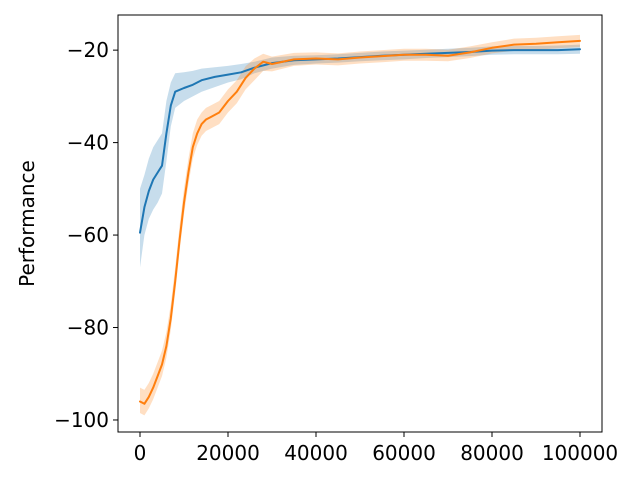  I want to click on x-axis: 0 20000 40000 60000 80000 100000, so click(376, 448).